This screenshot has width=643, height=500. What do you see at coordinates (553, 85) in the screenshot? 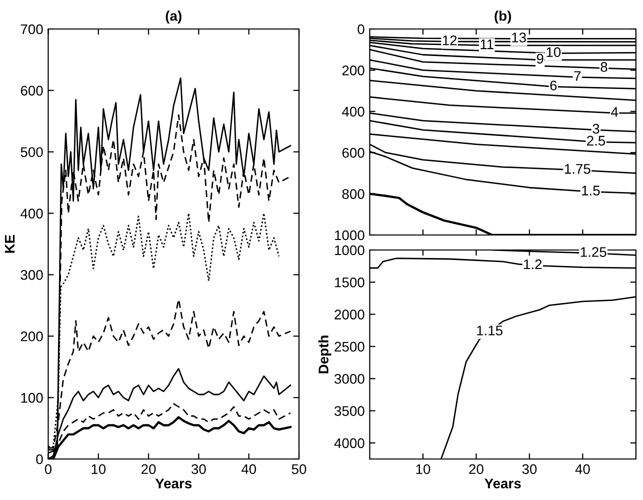
I see `annotation: 6` at bounding box center [553, 85].